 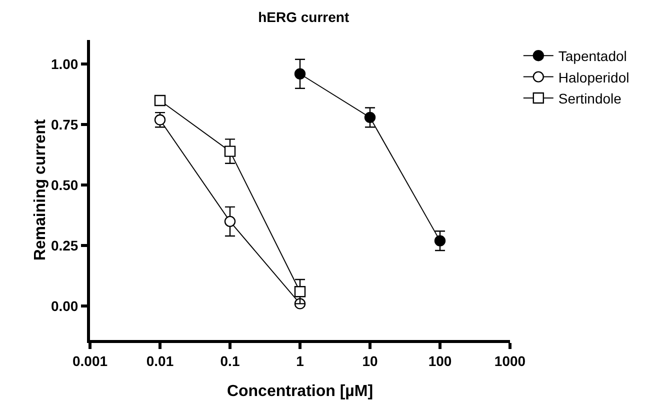 What do you see at coordinates (592, 56) in the screenshot?
I see `legend-label: Tapentadol` at bounding box center [592, 56].